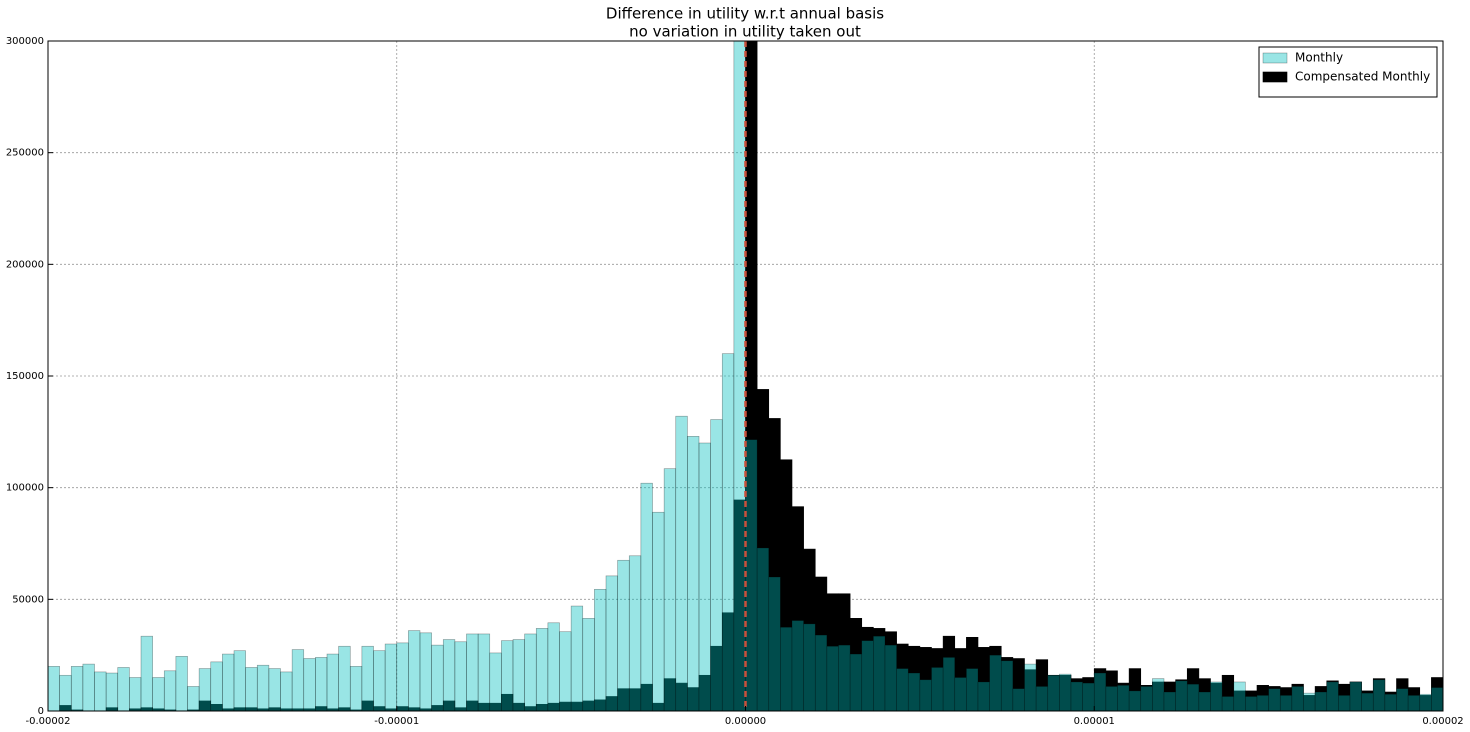  I want to click on x-tick-label: -0.00002, so click(48, 721).